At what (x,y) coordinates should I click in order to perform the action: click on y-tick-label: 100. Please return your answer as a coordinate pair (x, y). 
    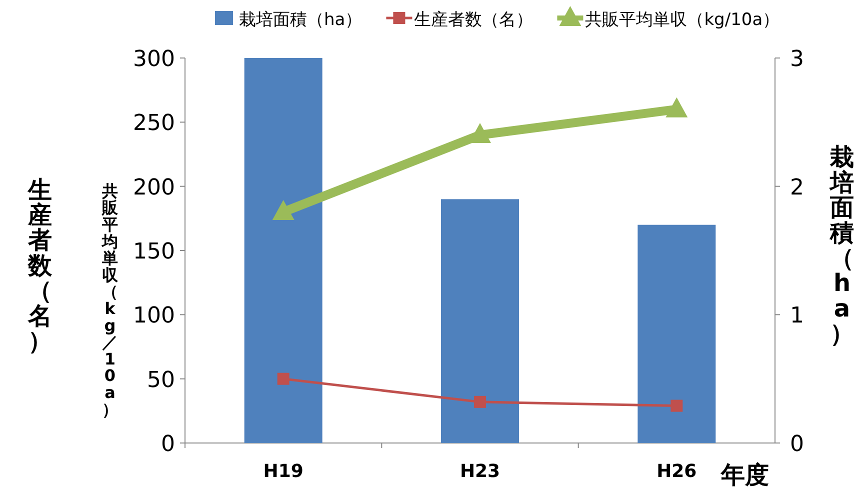
    Looking at the image, I should click on (154, 316).